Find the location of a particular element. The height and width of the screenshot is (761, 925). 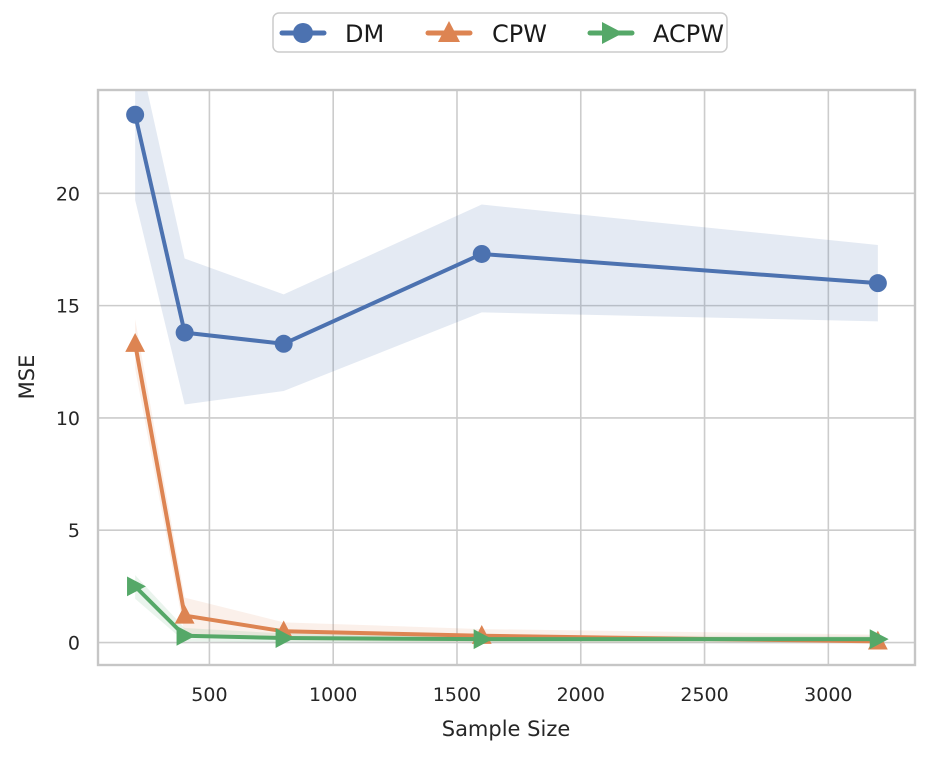

legend-box is located at coordinates (500, 32).